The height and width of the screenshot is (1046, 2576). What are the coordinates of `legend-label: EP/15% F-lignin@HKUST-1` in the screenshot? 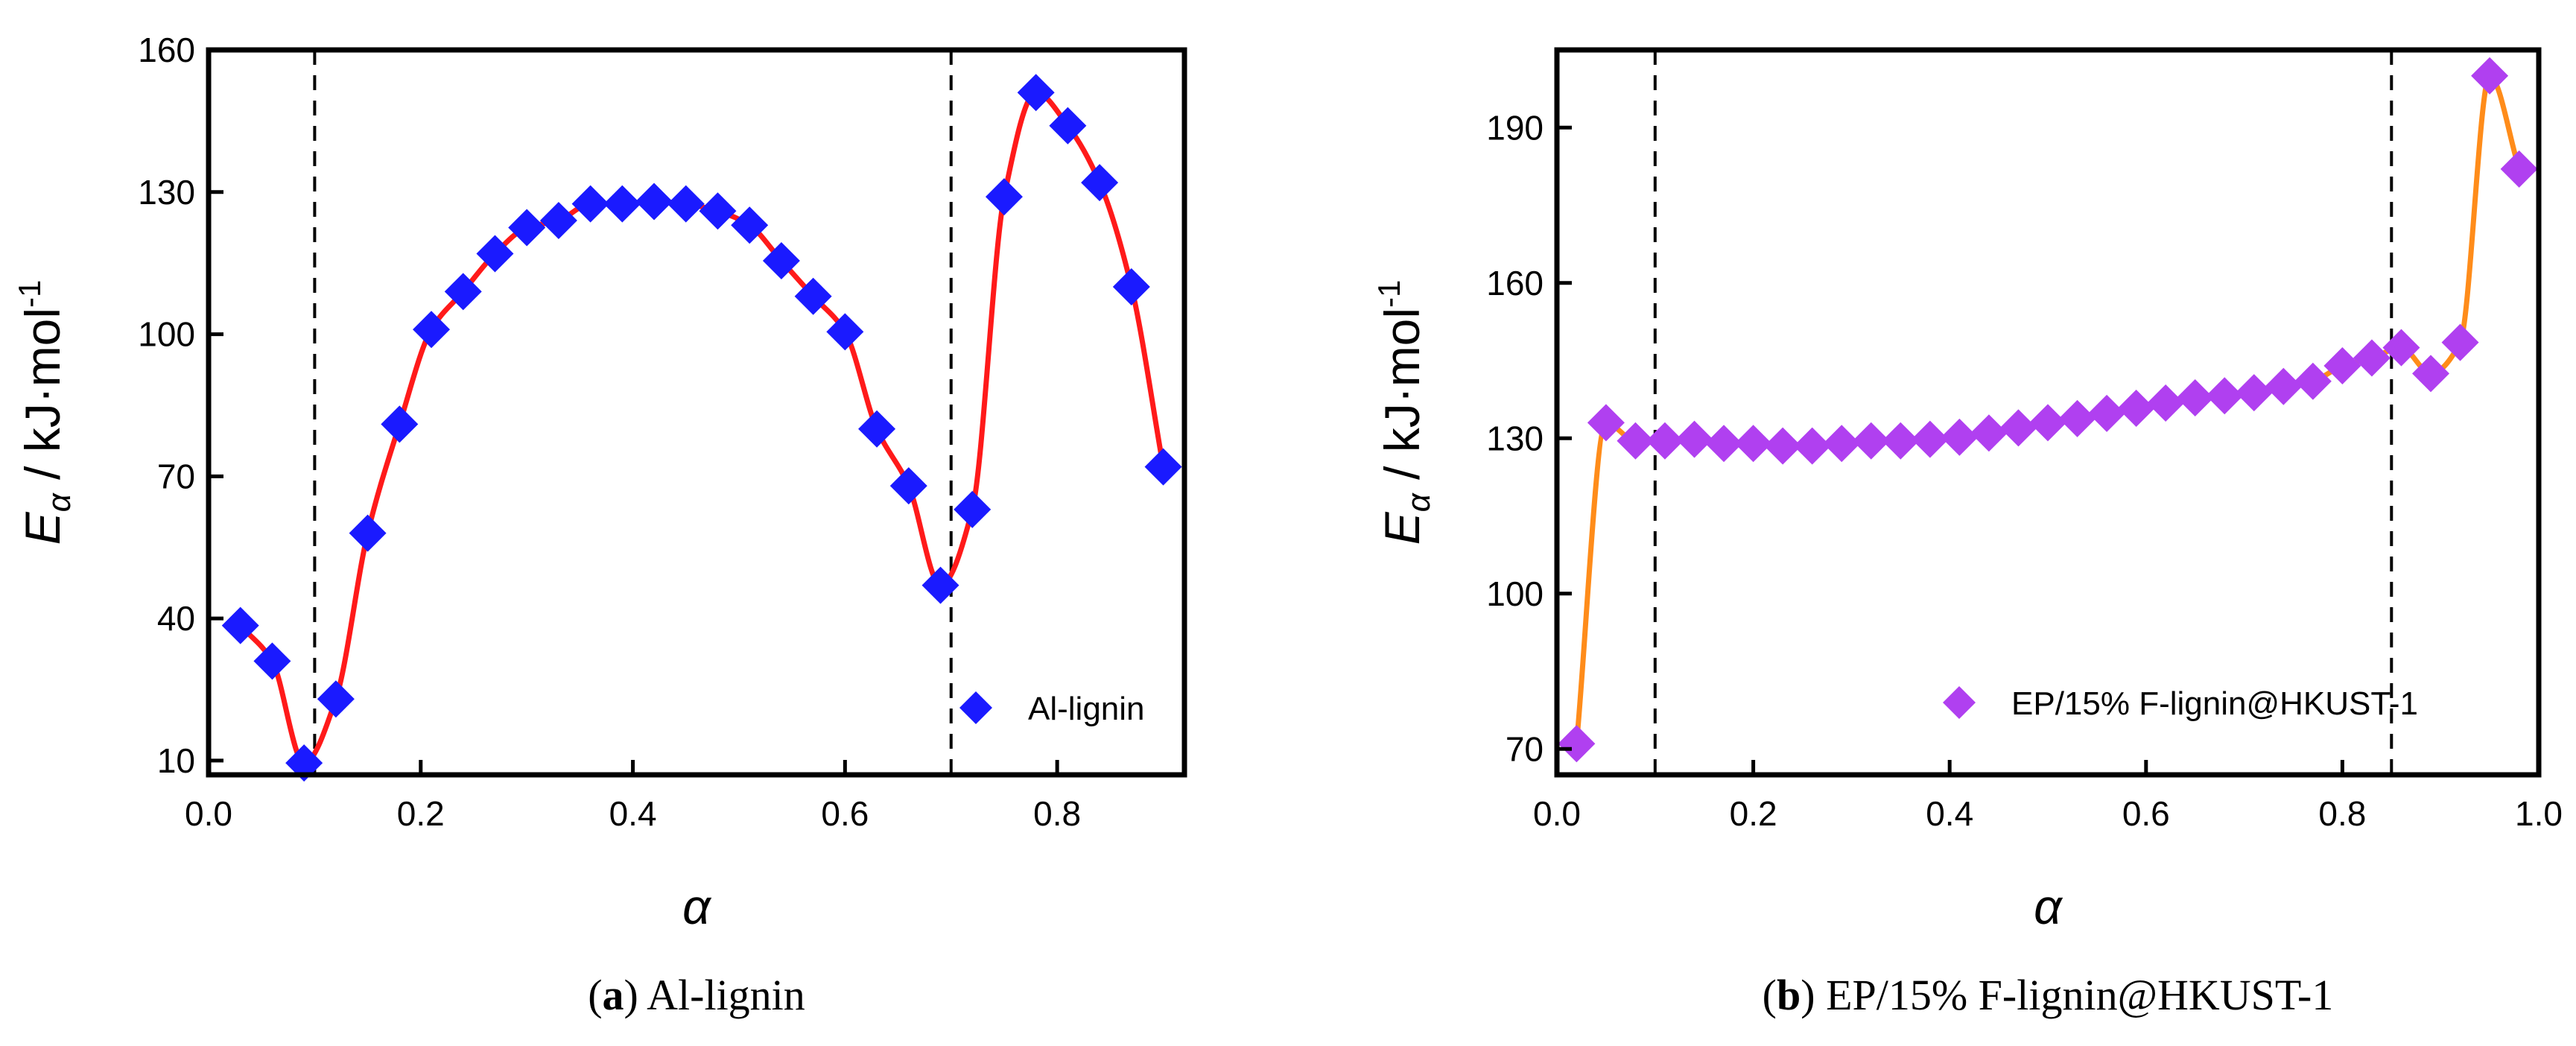 It's located at (2214, 704).